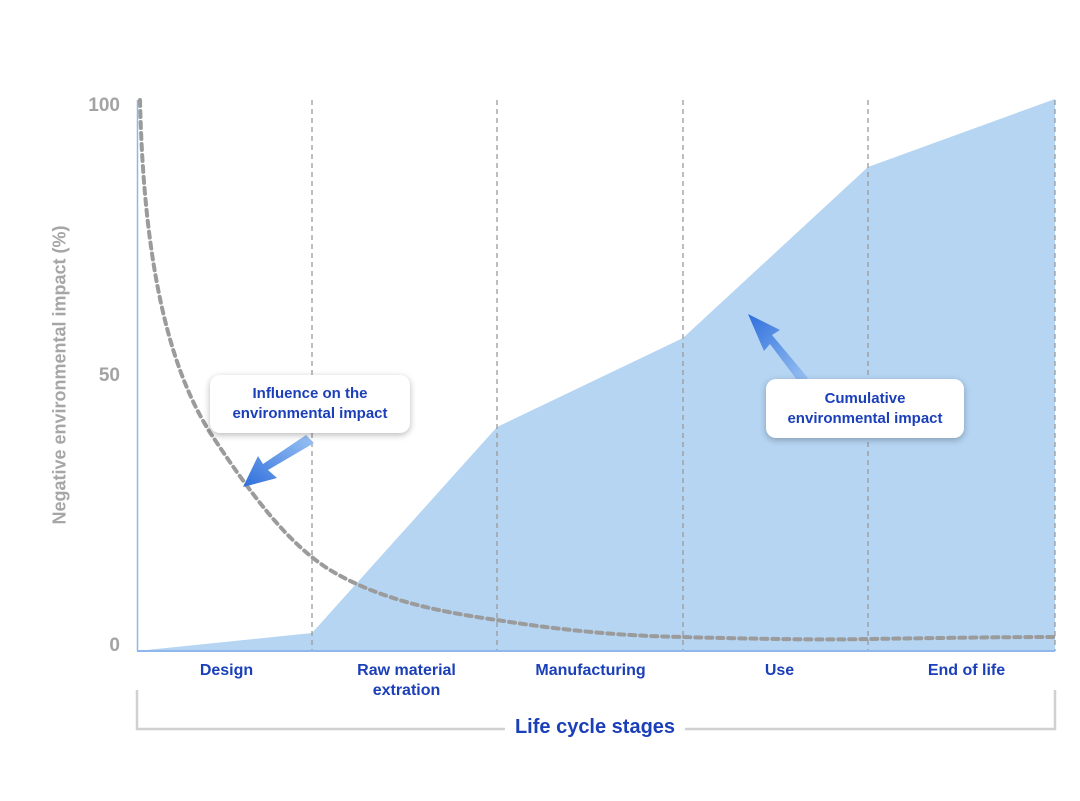 This screenshot has width=1080, height=801. What do you see at coordinates (109, 375) in the screenshot?
I see `y-tick-50: 50` at bounding box center [109, 375].